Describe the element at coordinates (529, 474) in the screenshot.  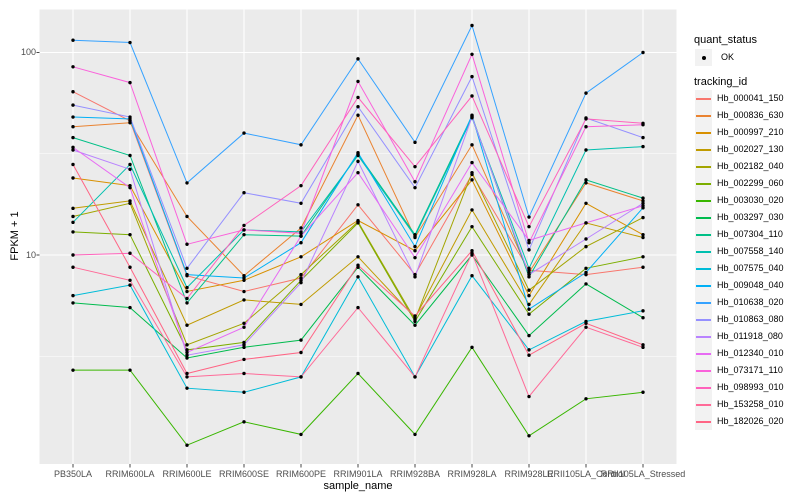
I see `x-tick-label: RRIM928LE` at that location.